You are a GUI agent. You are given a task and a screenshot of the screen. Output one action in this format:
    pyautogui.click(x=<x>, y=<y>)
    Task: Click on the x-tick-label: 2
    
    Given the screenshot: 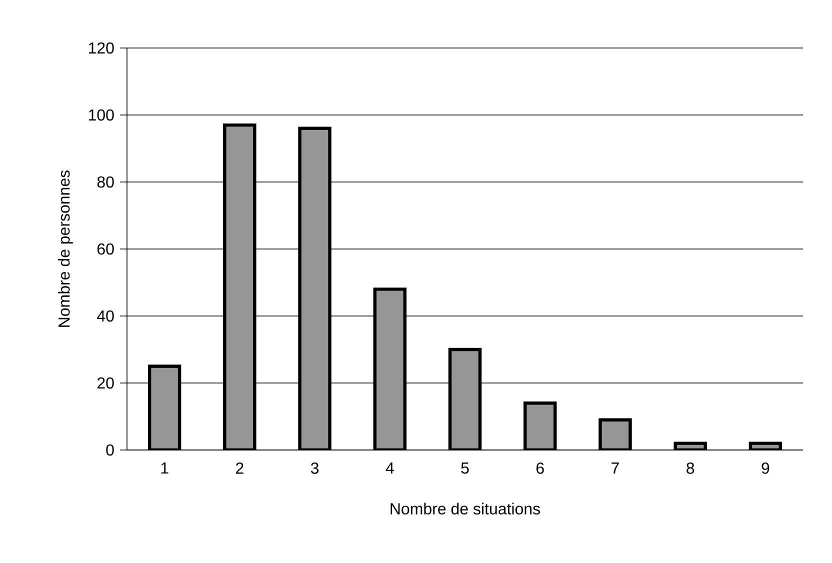 What is the action you would take?
    pyautogui.click(x=240, y=468)
    